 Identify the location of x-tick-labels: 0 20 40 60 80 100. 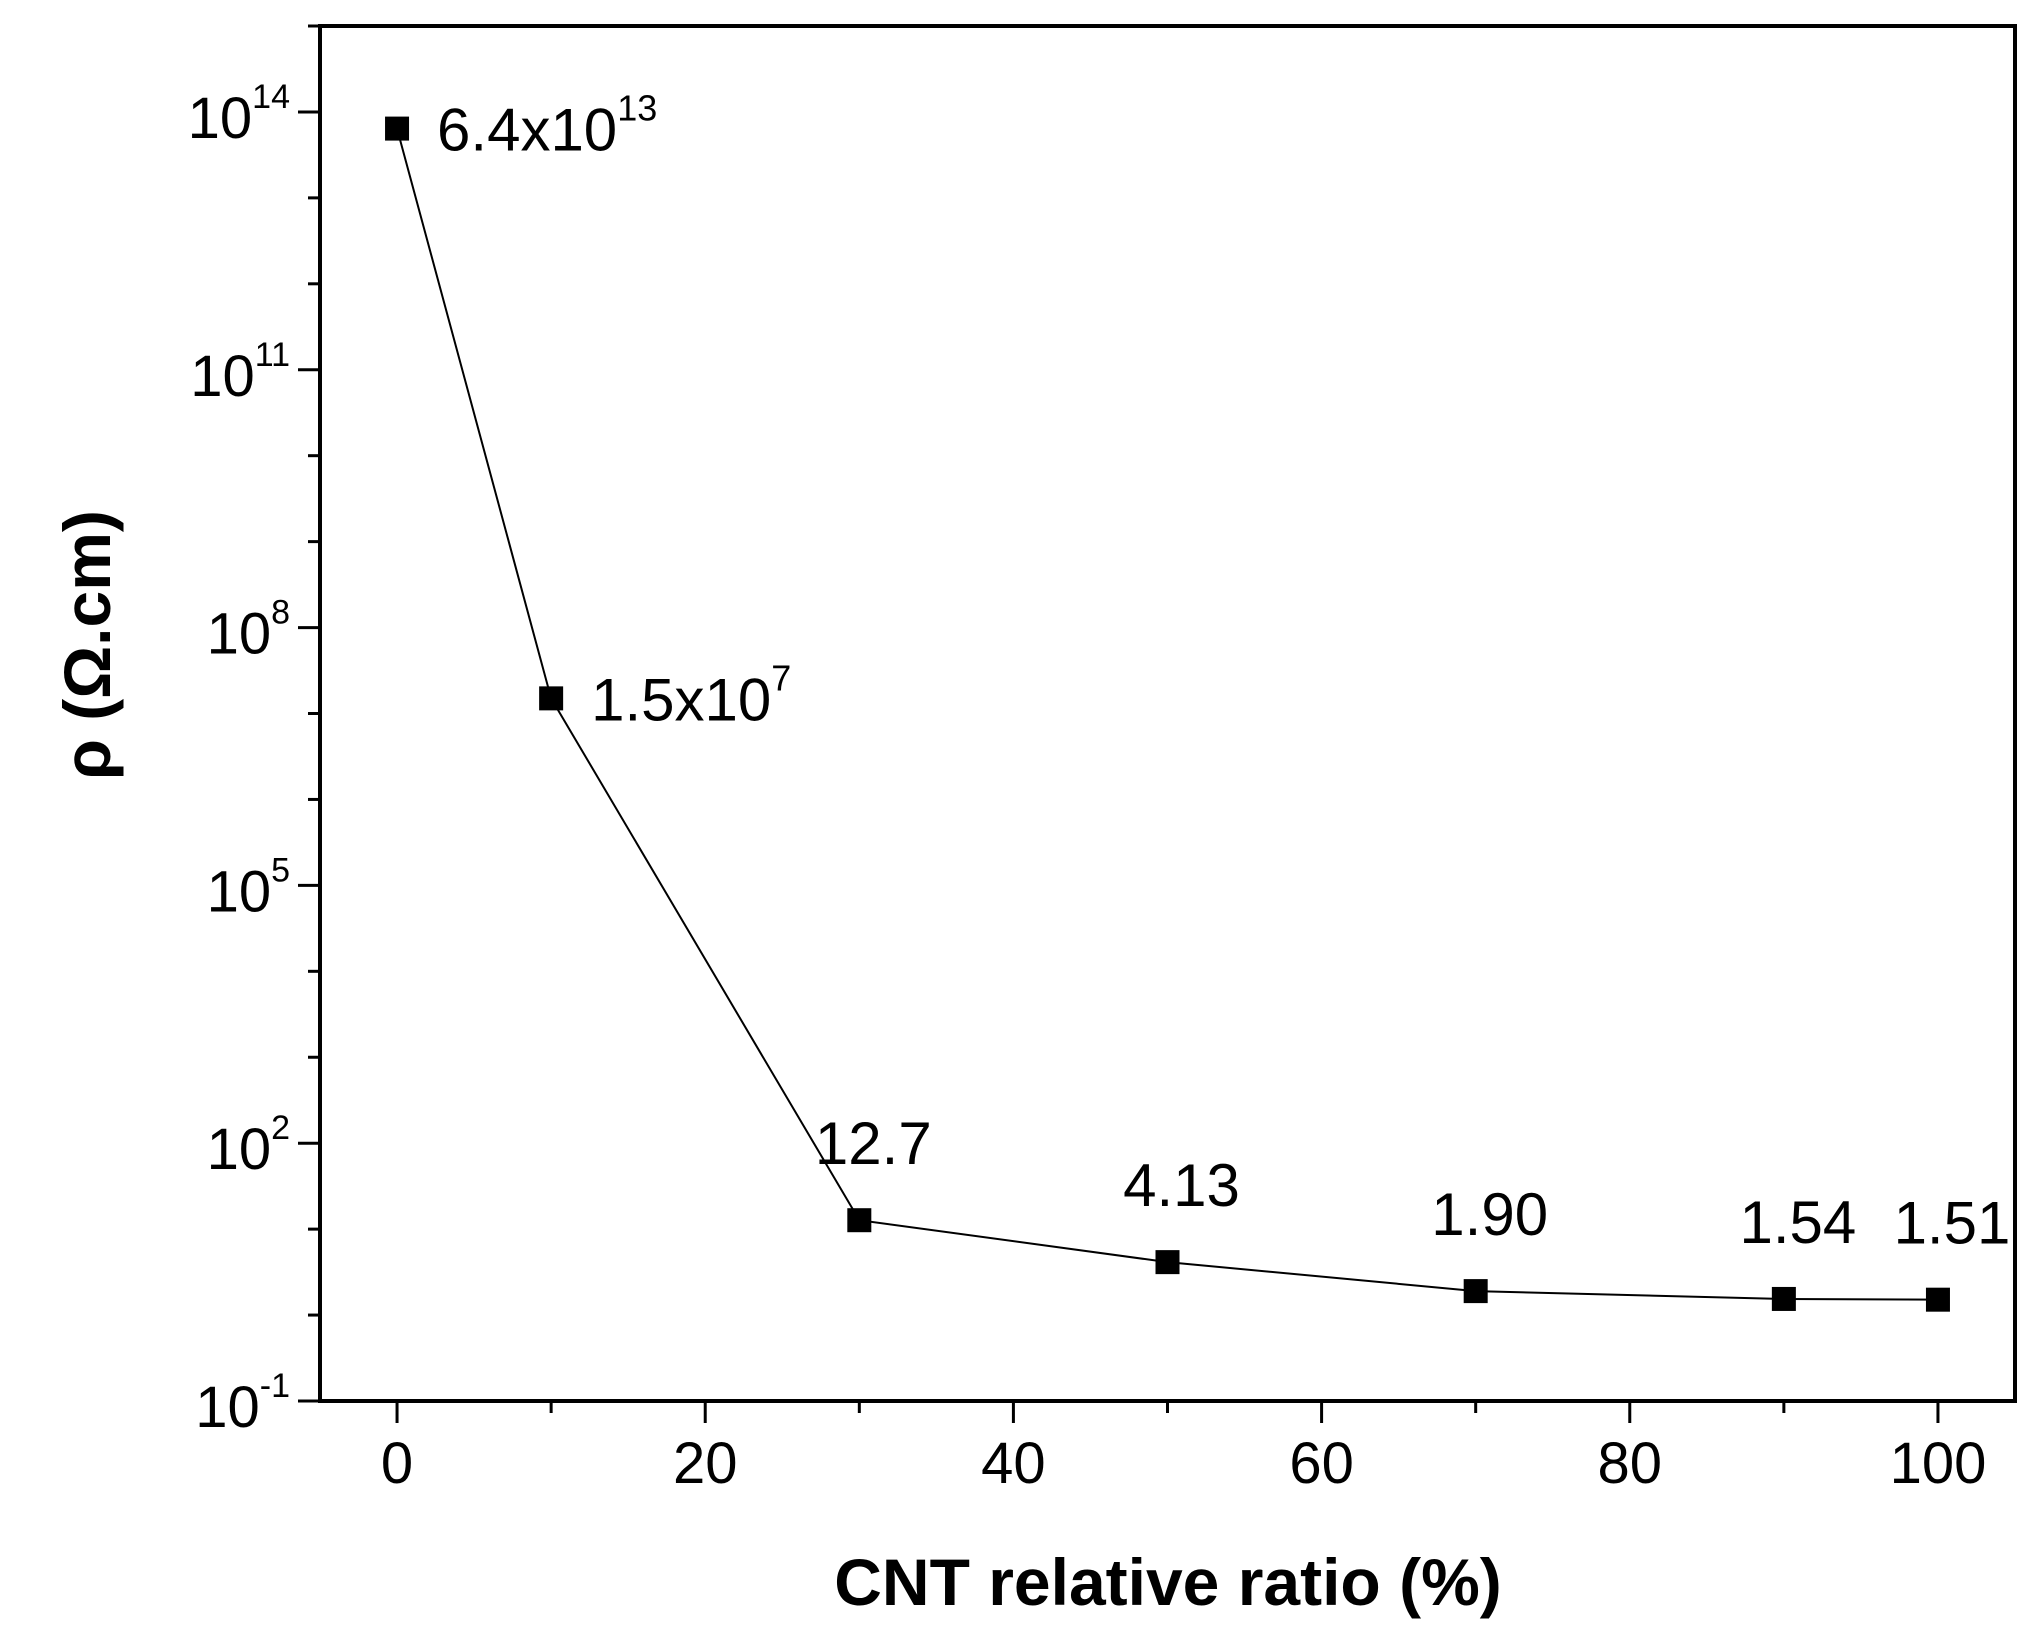
(1183, 1463).